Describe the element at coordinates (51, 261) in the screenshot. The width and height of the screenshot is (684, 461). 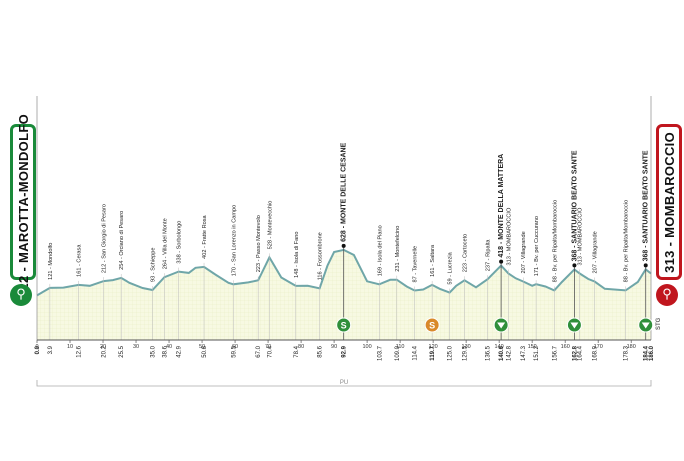
I see `point-label: 121 - Mondolfo` at that location.